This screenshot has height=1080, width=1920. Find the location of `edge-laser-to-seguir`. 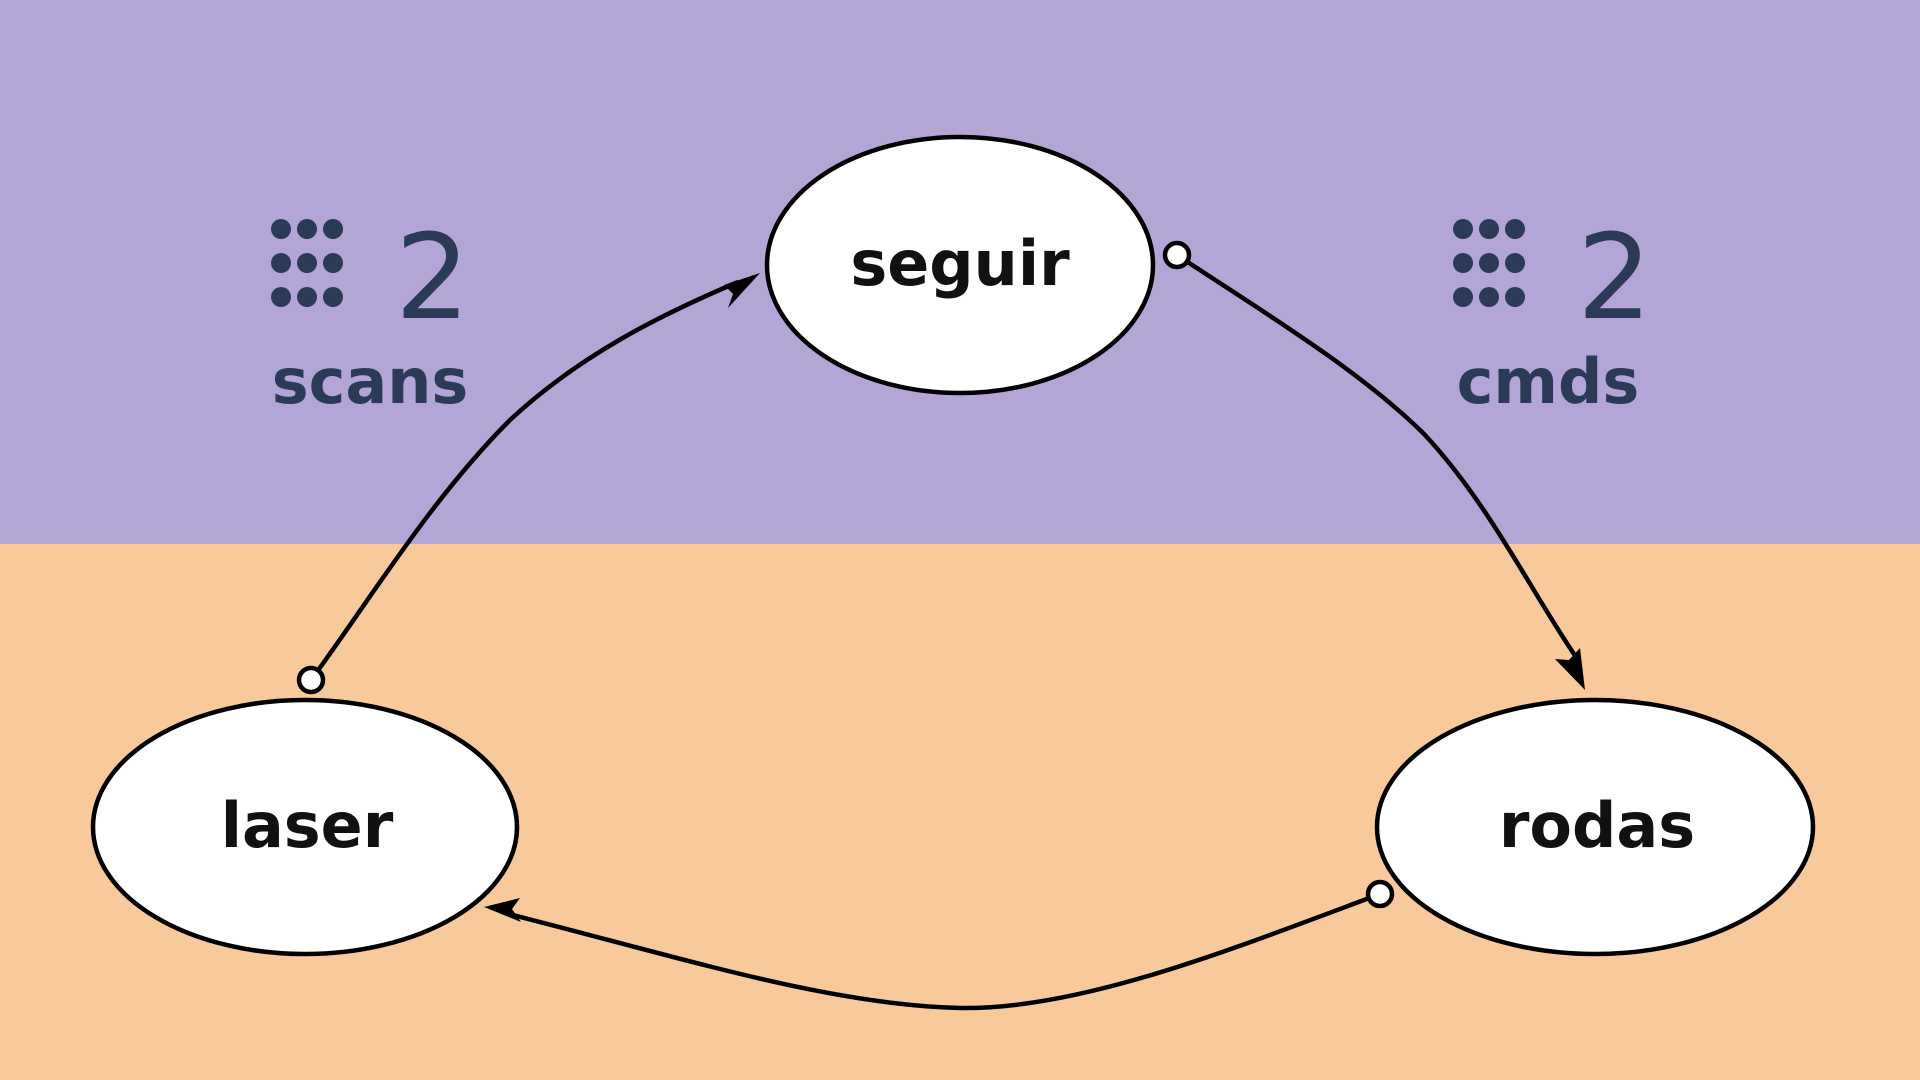

edge-laser-to-seguir is located at coordinates (528, 484).